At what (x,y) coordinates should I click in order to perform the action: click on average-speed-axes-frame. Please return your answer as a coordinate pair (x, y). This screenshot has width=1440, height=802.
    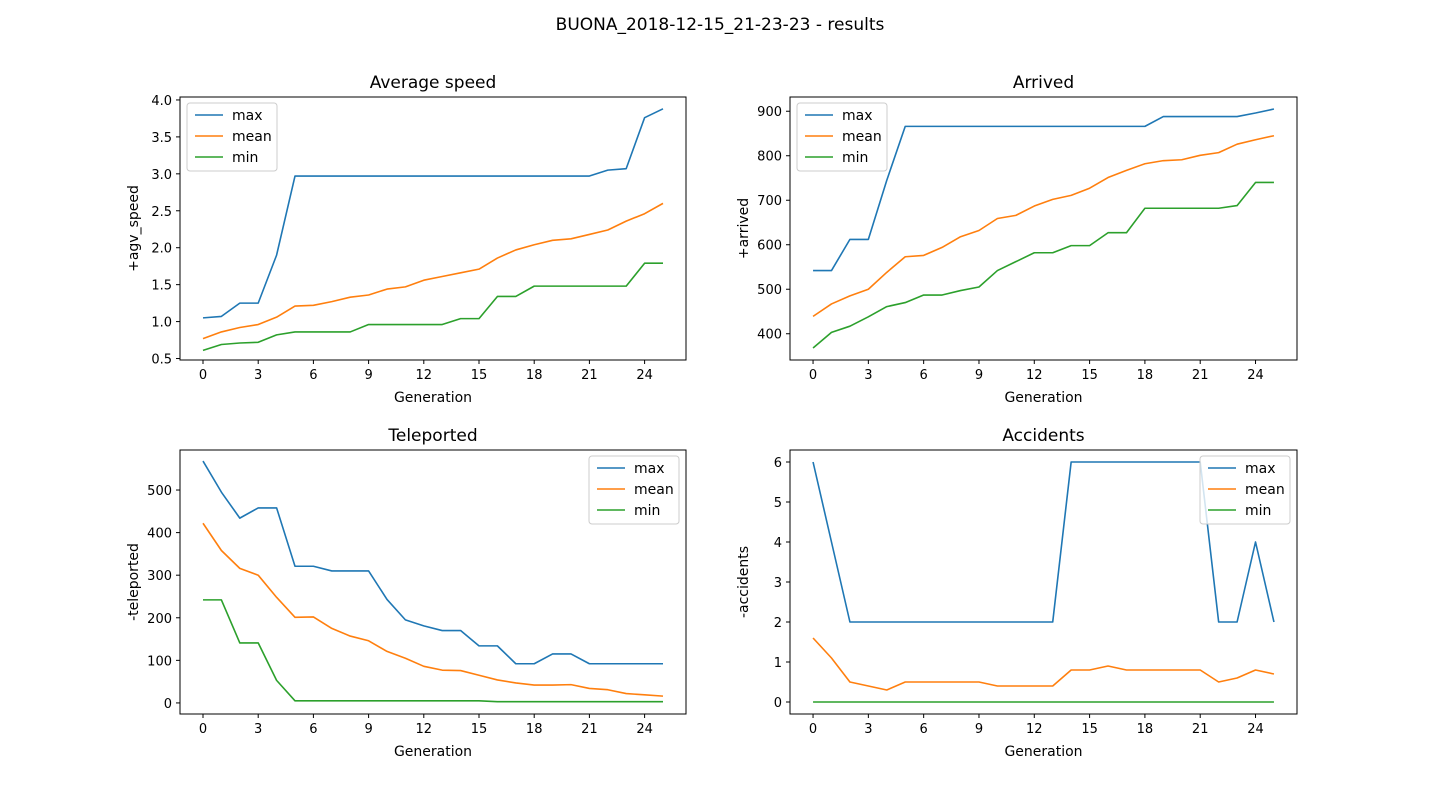
    Looking at the image, I should click on (433, 228).